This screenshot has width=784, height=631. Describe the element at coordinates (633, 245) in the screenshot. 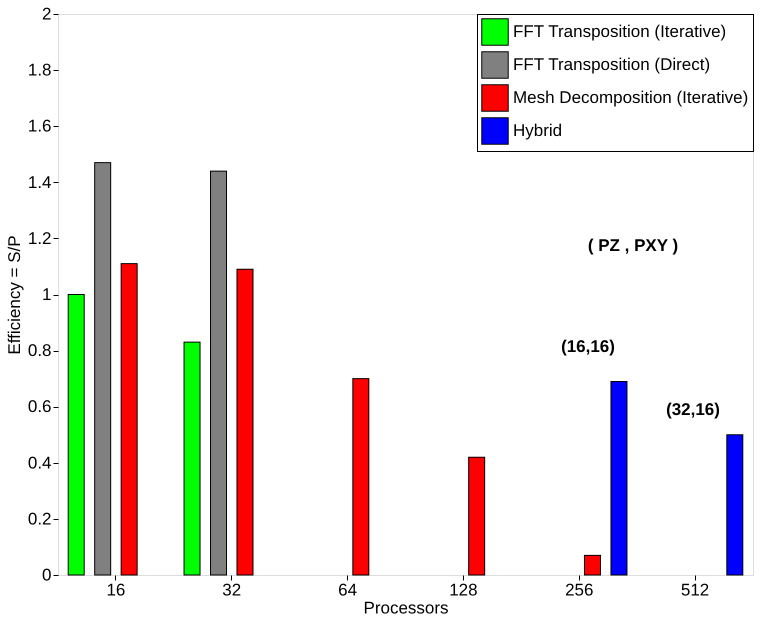

I see `annotation: ( PZ , PXY )` at that location.